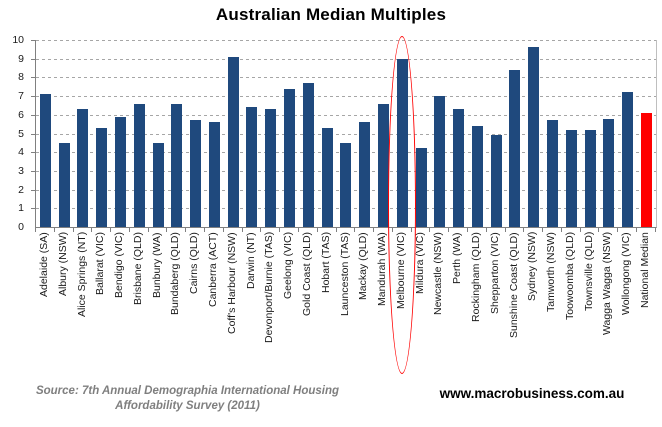 The height and width of the screenshot is (427, 662). Describe the element at coordinates (419, 263) in the screenshot. I see `x-axis-label: Mildura (VIC)` at that location.